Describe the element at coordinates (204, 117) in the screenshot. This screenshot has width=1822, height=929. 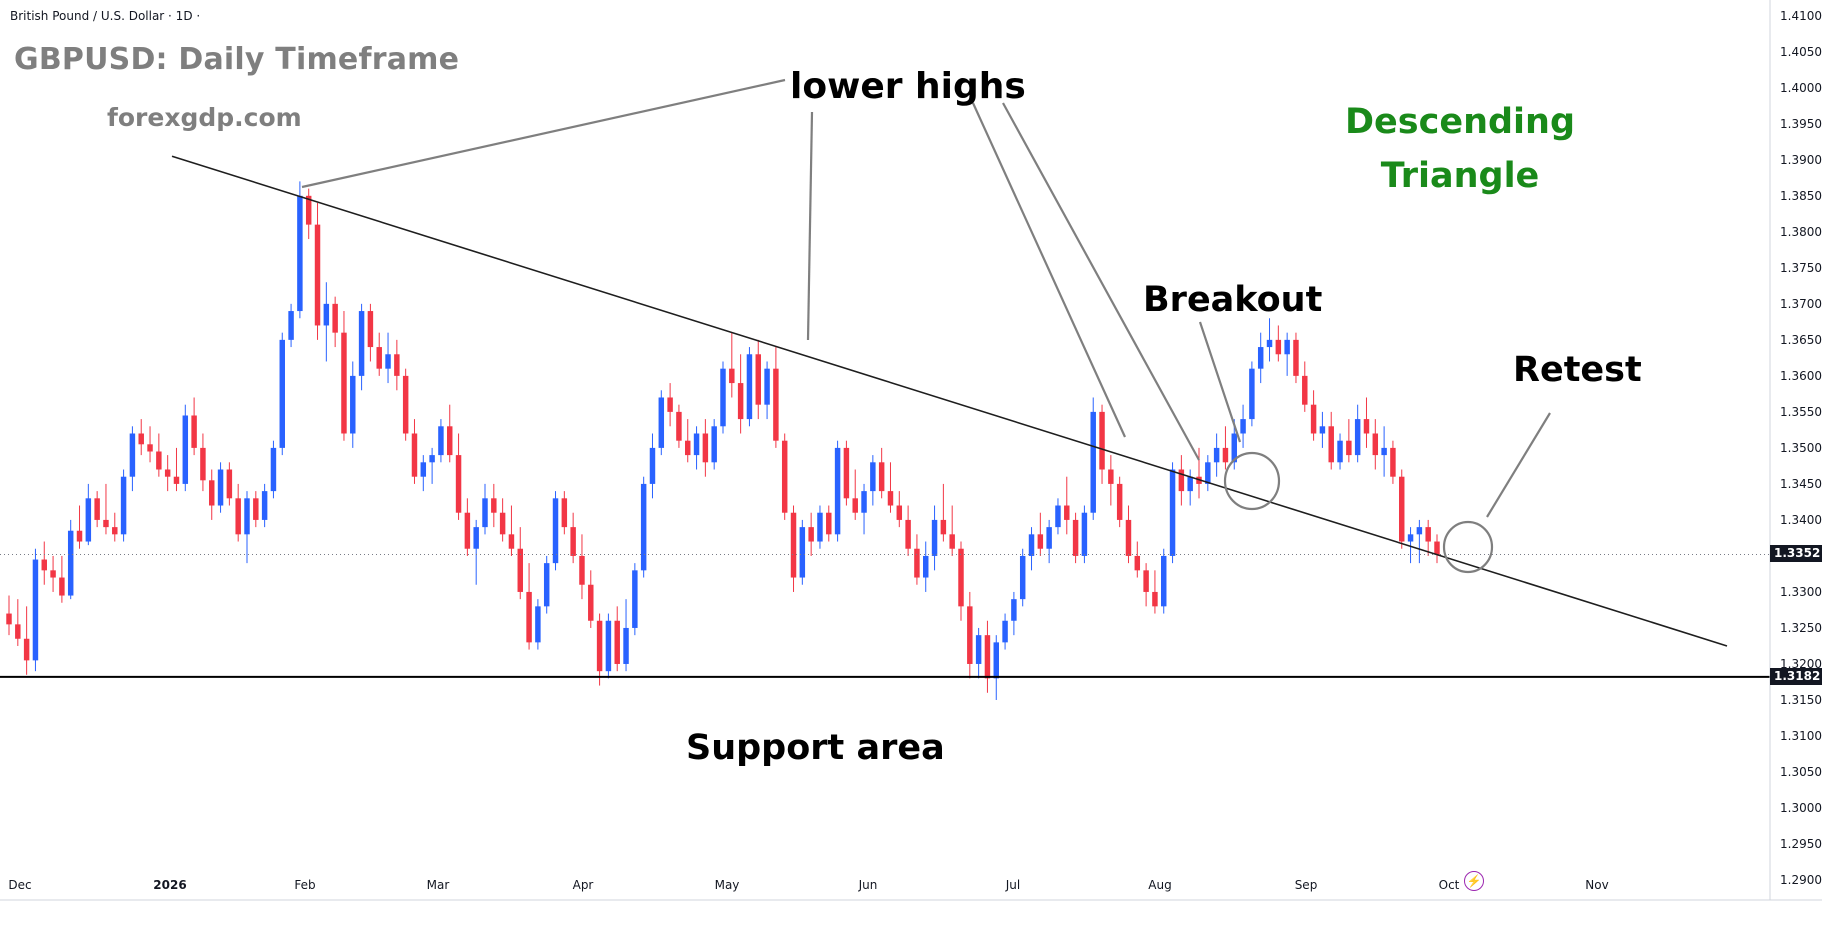
I see `website-watermark: forexgdp.com` at that location.